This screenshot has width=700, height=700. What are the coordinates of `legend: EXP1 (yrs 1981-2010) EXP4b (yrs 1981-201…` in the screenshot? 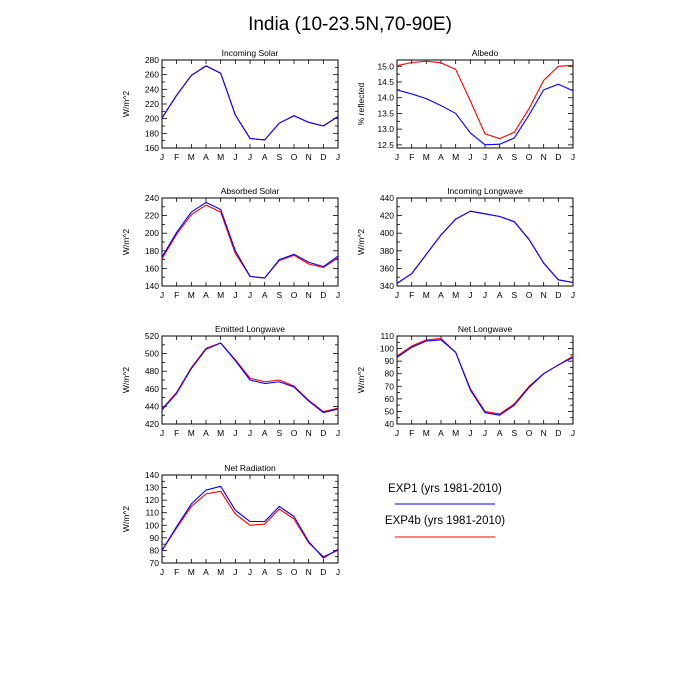 It's located at (445, 510).